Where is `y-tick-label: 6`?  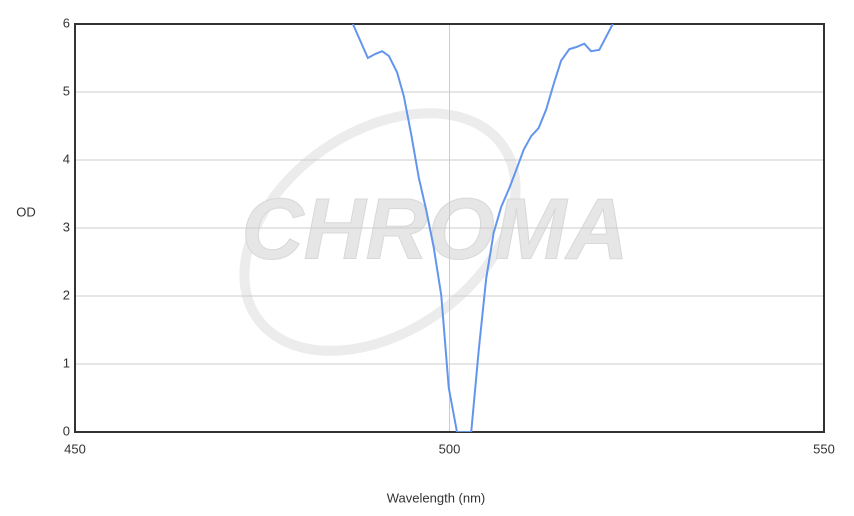
y-tick-label: 6 is located at coordinates (66, 22).